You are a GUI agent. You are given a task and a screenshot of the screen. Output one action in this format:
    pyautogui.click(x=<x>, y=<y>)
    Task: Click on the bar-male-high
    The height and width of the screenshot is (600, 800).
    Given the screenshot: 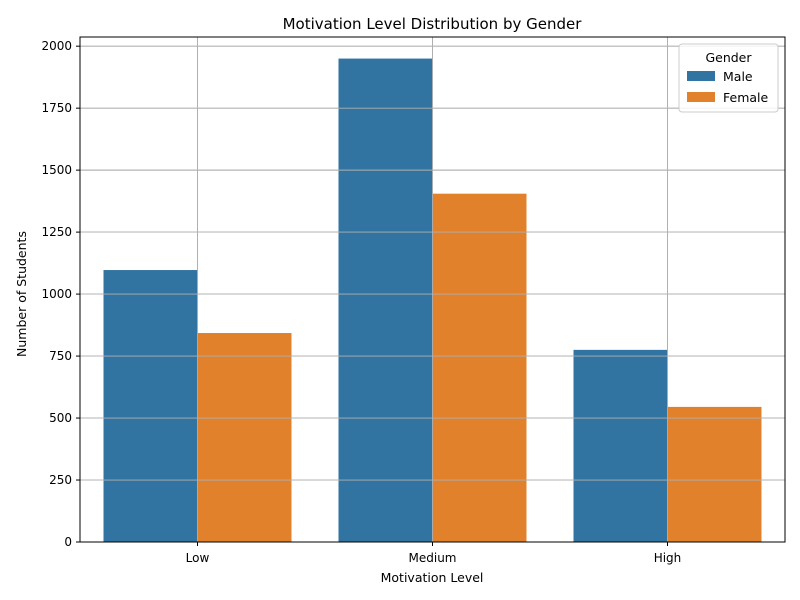 What is the action you would take?
    pyautogui.click(x=620, y=445)
    